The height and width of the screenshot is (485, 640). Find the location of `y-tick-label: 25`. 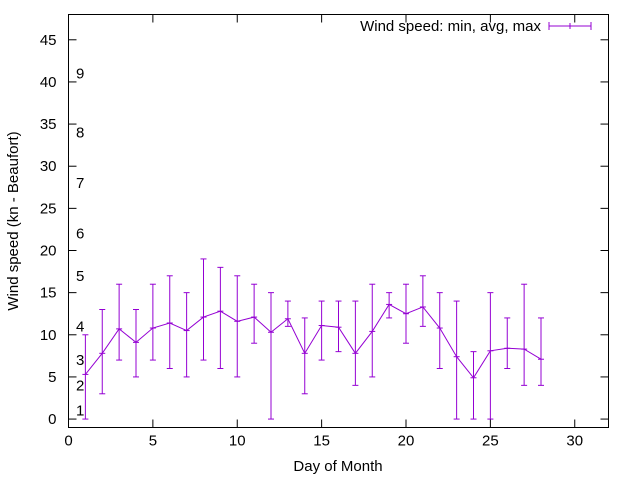

y-tick-label: 25 is located at coordinates (48, 208).